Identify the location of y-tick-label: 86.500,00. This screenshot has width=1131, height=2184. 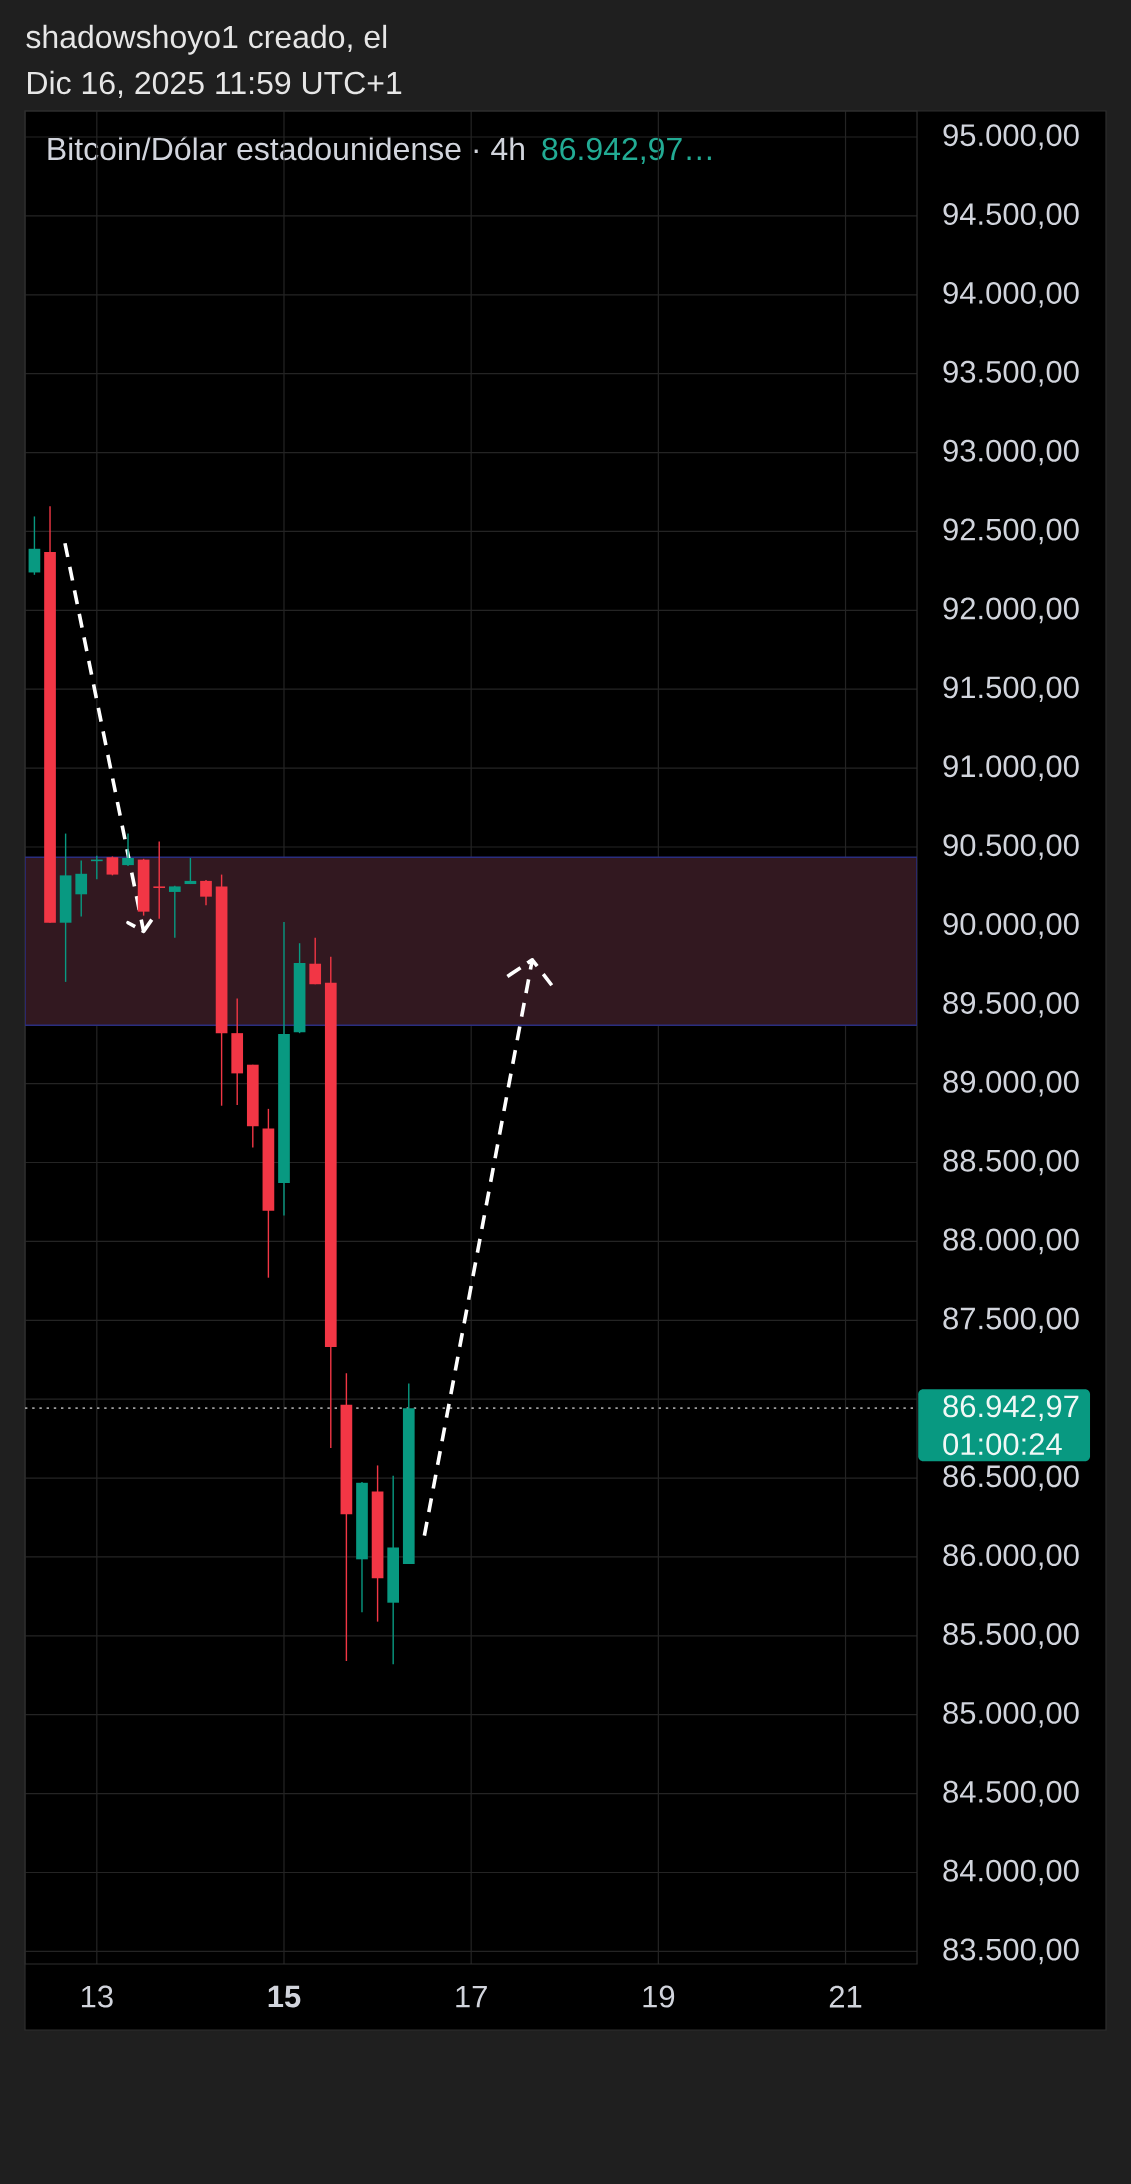
(1011, 1478).